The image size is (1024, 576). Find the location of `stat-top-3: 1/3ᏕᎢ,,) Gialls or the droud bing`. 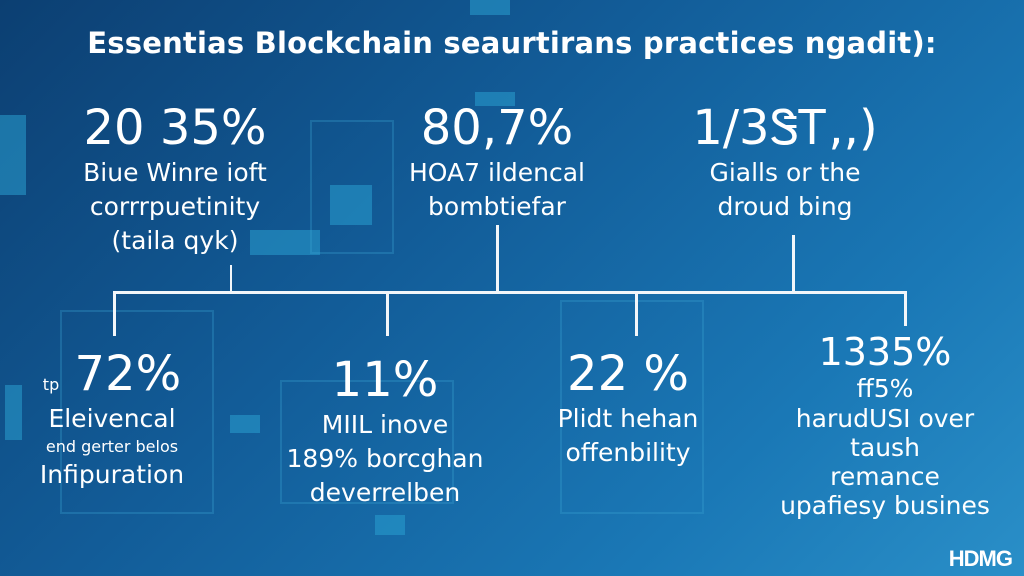

stat-top-3: 1/3ᏕᎢ,,) Gialls or the droud bing is located at coordinates (784, 162).